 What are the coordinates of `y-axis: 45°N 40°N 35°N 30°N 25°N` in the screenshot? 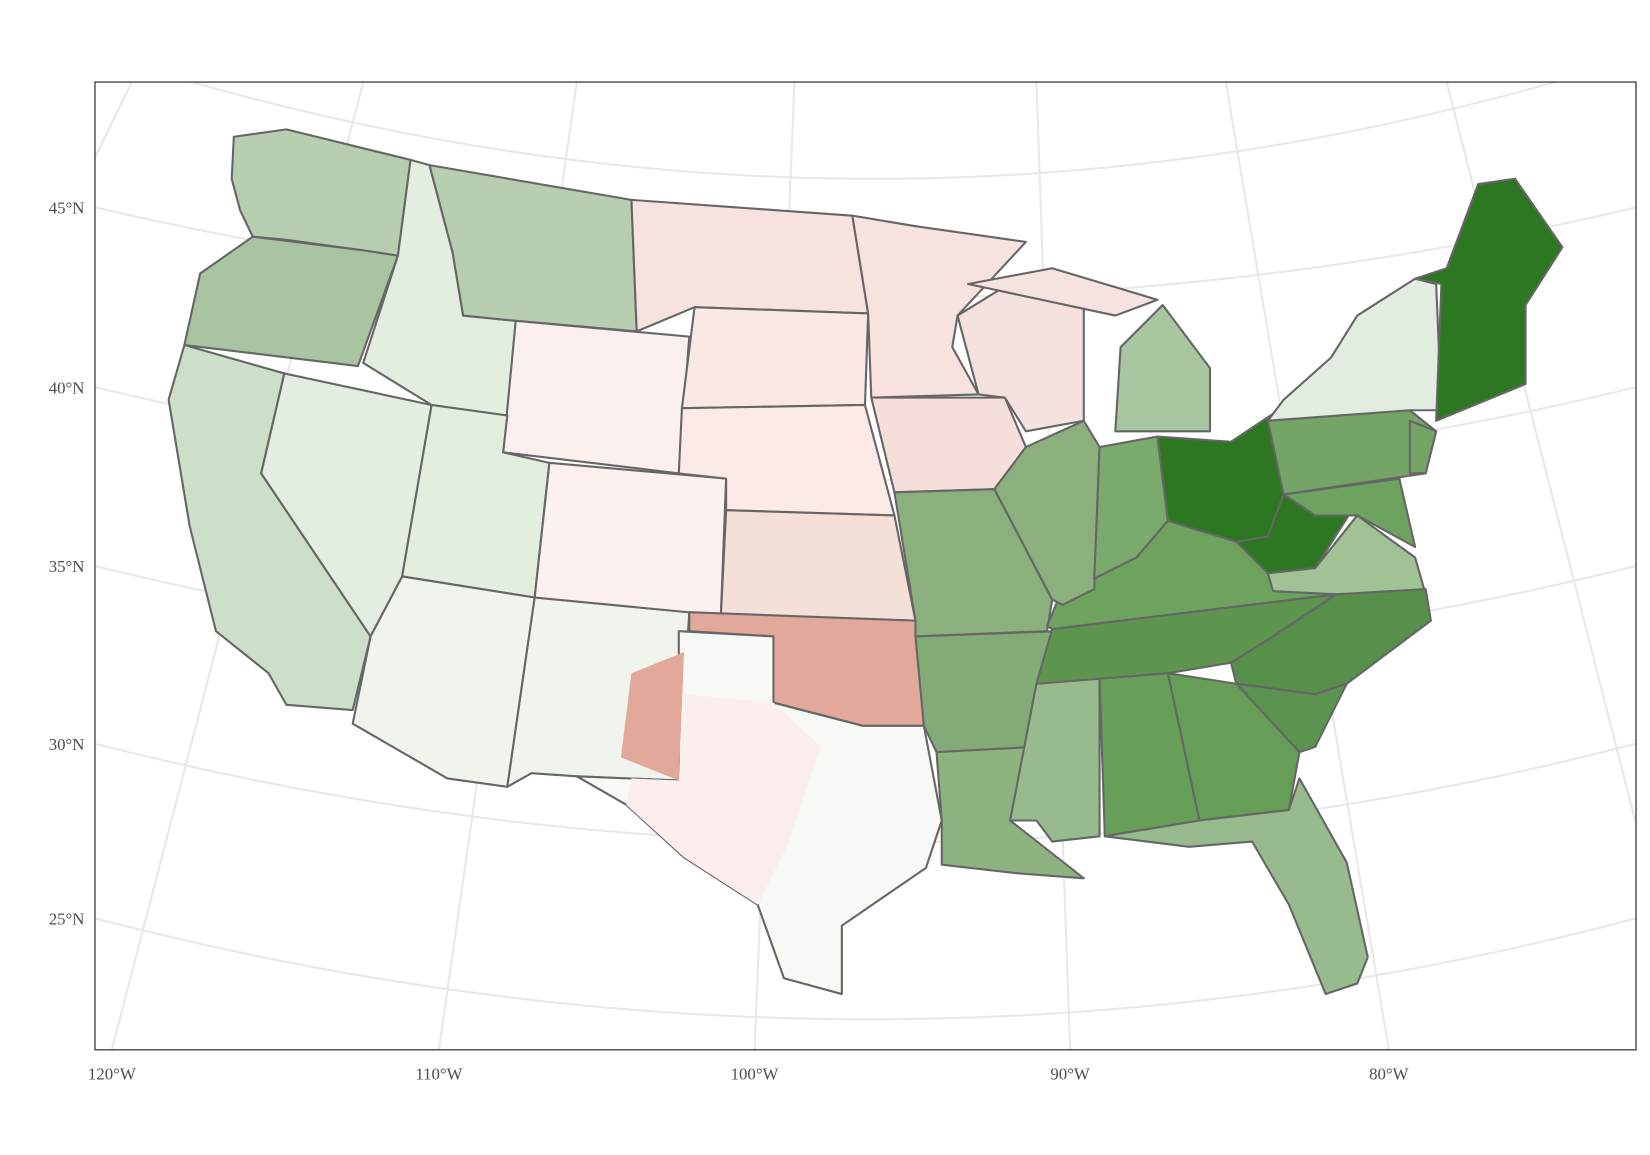 It's located at (67, 564).